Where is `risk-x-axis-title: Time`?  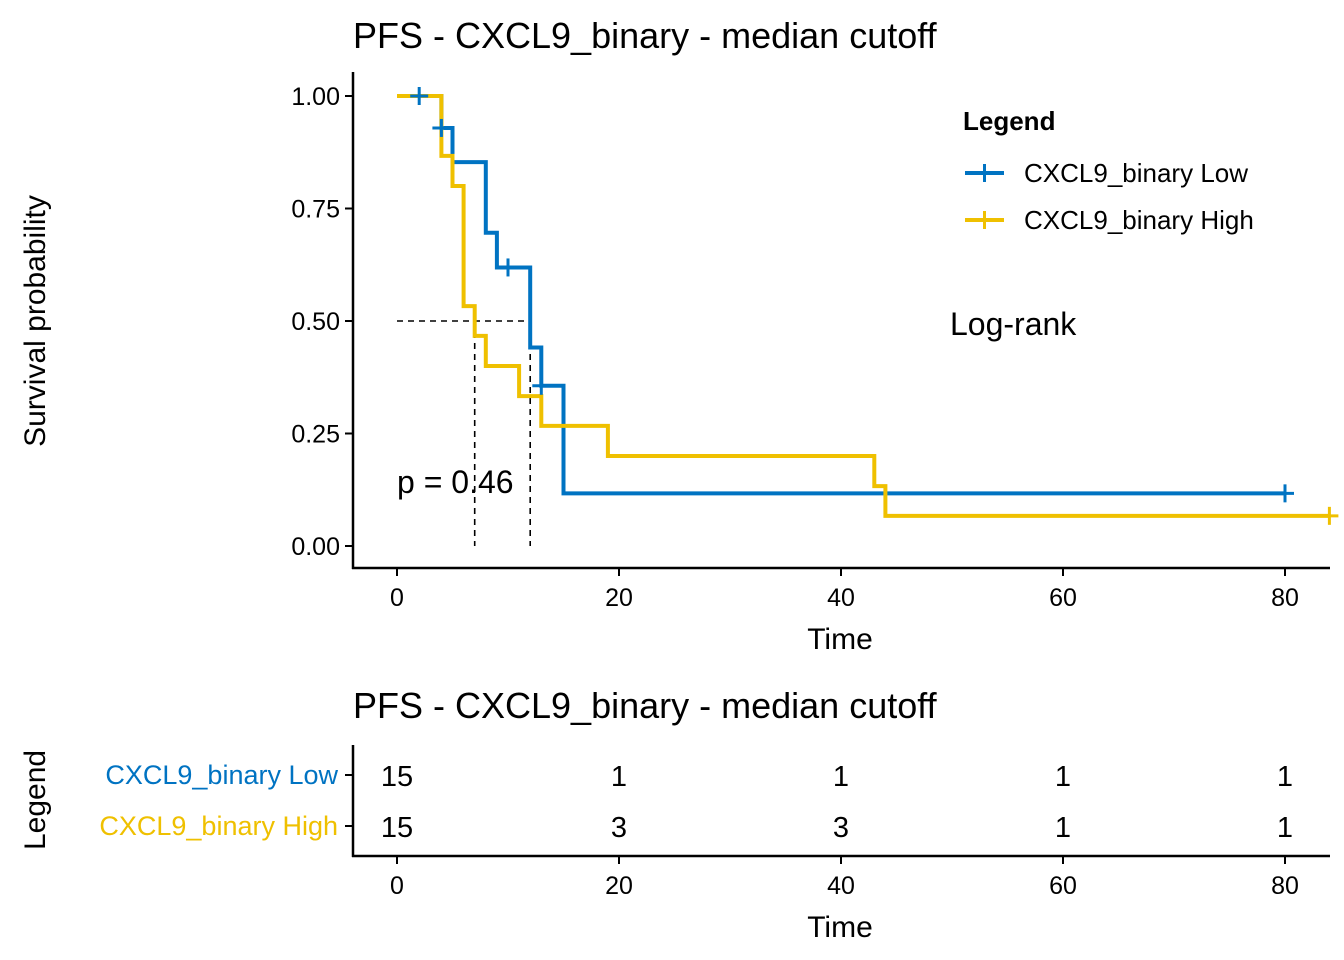
risk-x-axis-title: Time is located at coordinates (840, 927).